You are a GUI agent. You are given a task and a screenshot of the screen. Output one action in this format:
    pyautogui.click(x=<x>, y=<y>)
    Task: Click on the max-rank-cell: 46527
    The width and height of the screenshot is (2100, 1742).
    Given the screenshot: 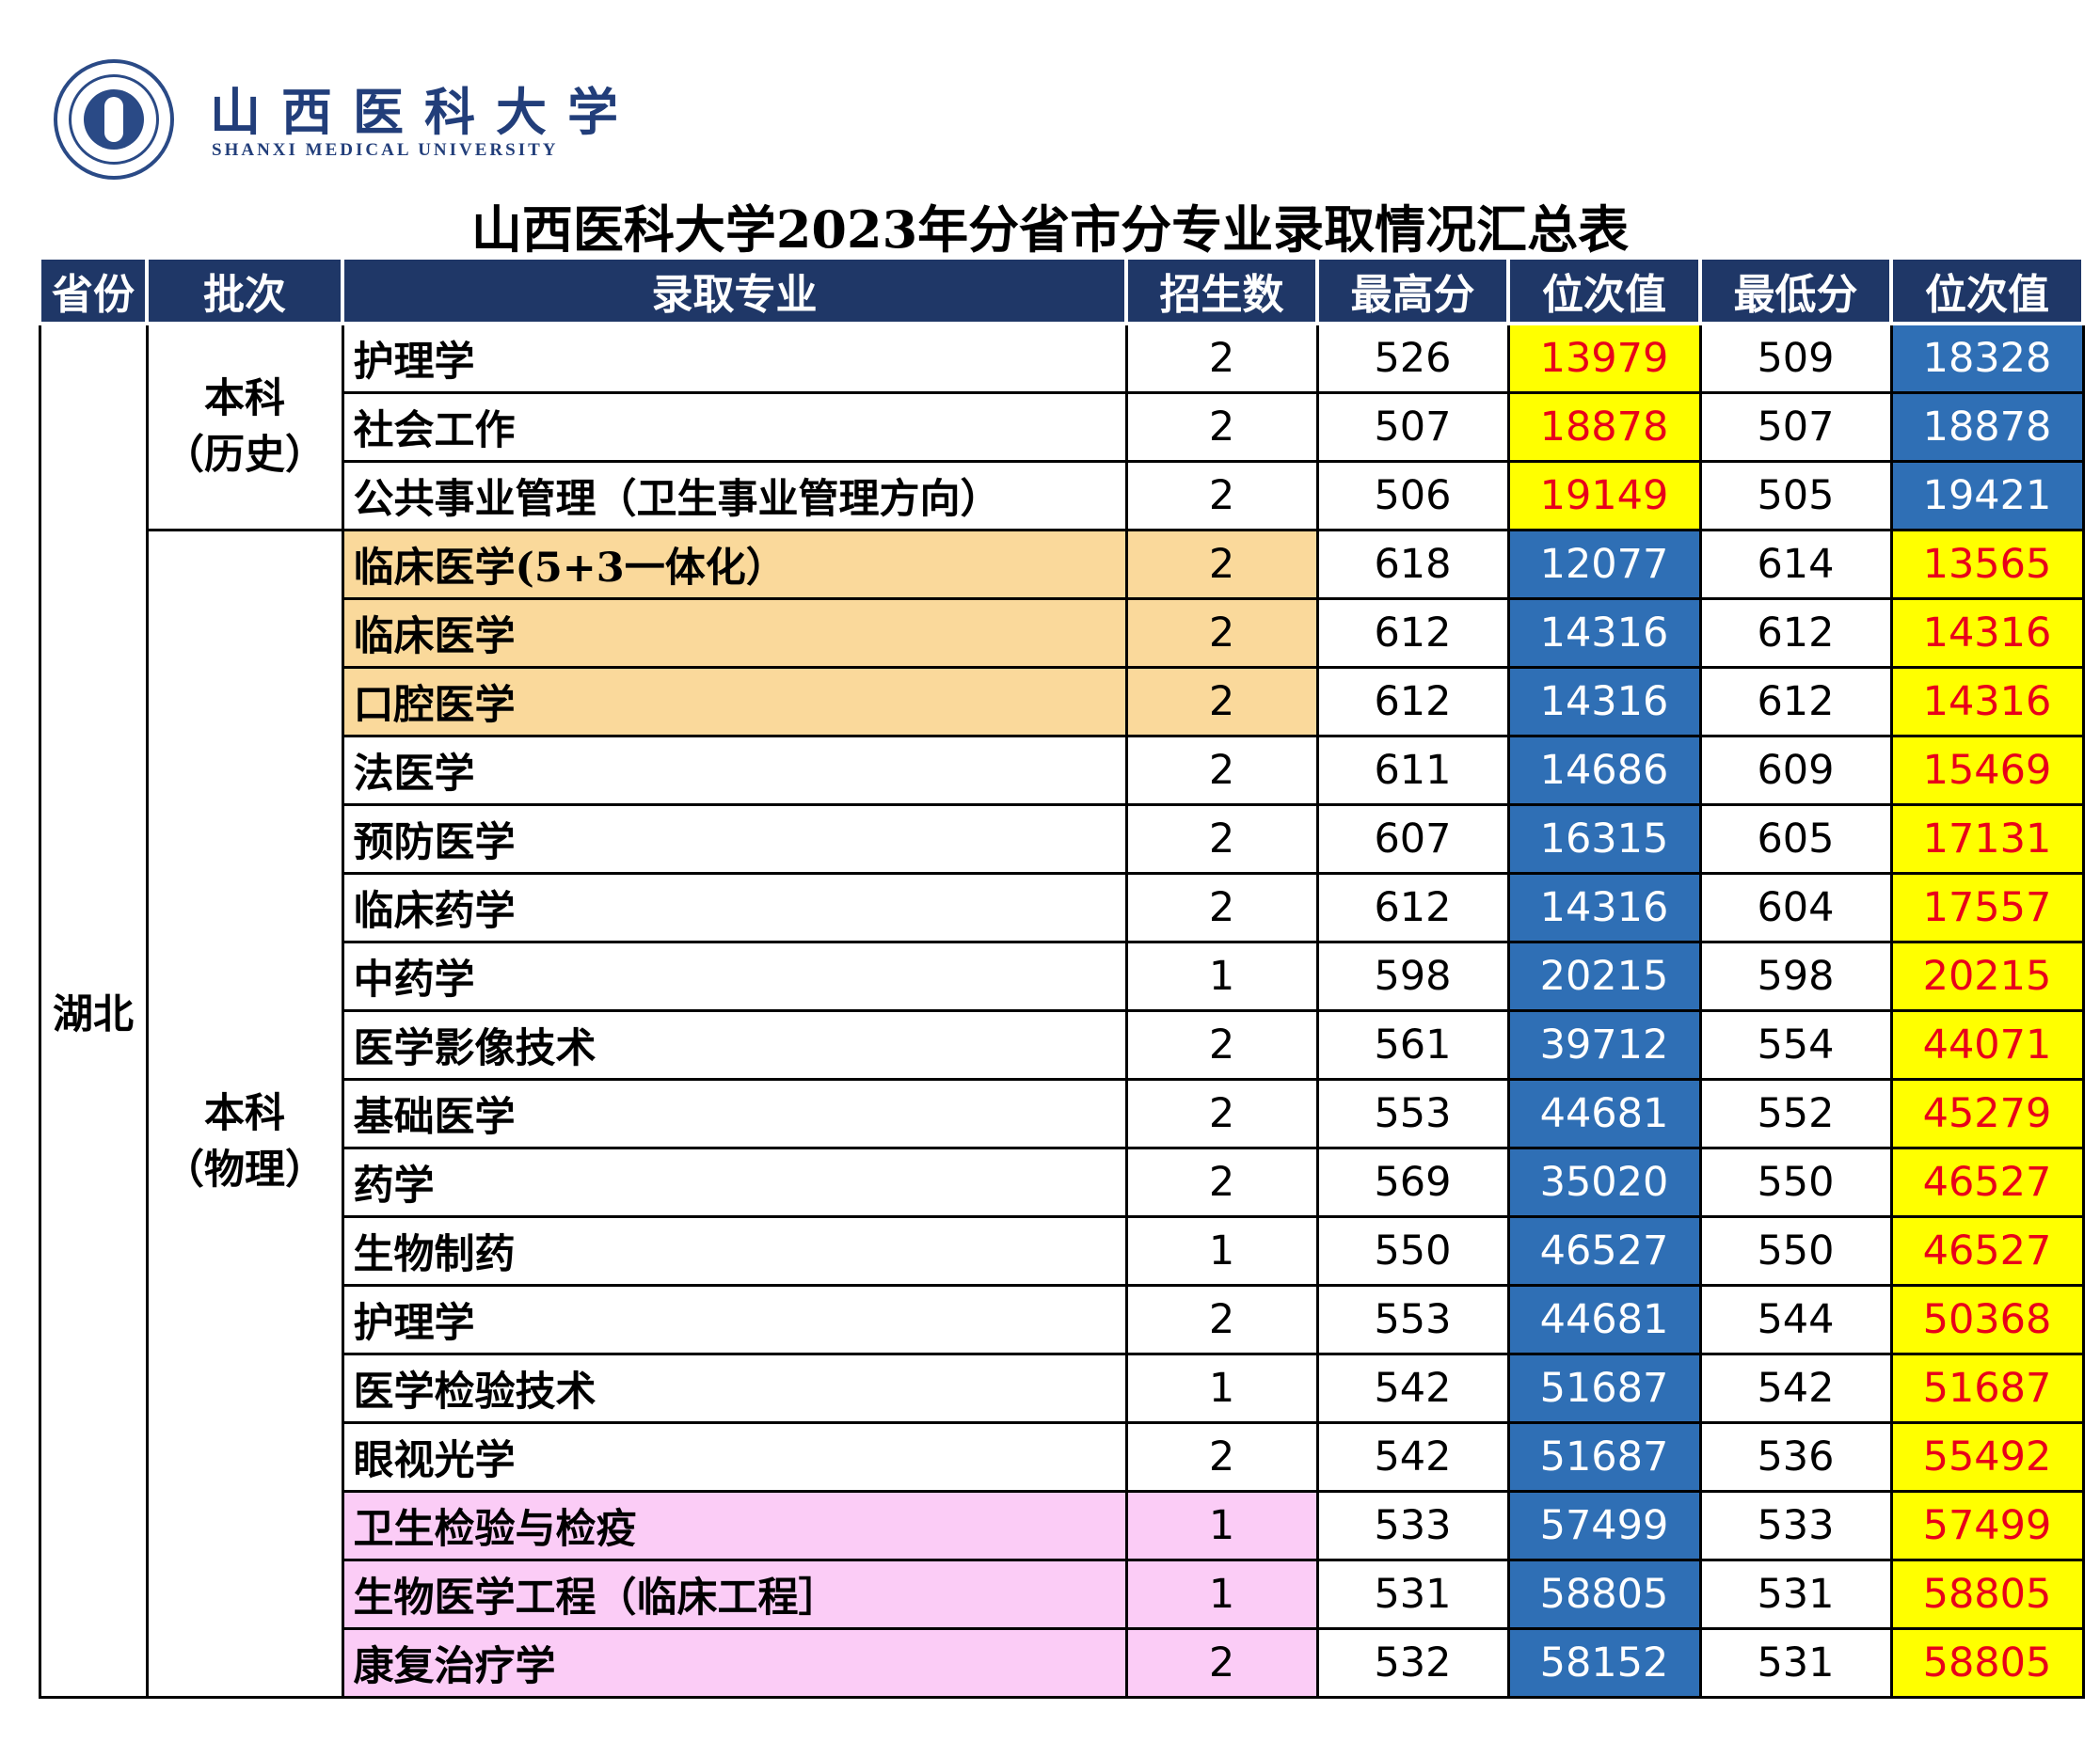 What is the action you would take?
    pyautogui.click(x=1604, y=1251)
    